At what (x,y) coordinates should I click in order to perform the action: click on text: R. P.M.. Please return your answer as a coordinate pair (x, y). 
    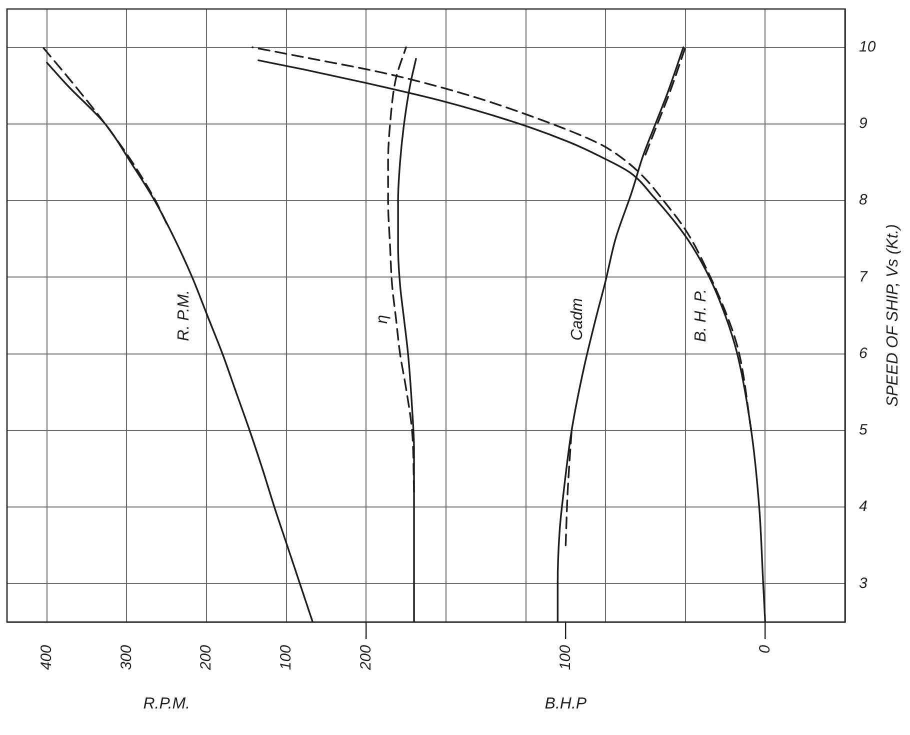
    Looking at the image, I should click on (184, 316).